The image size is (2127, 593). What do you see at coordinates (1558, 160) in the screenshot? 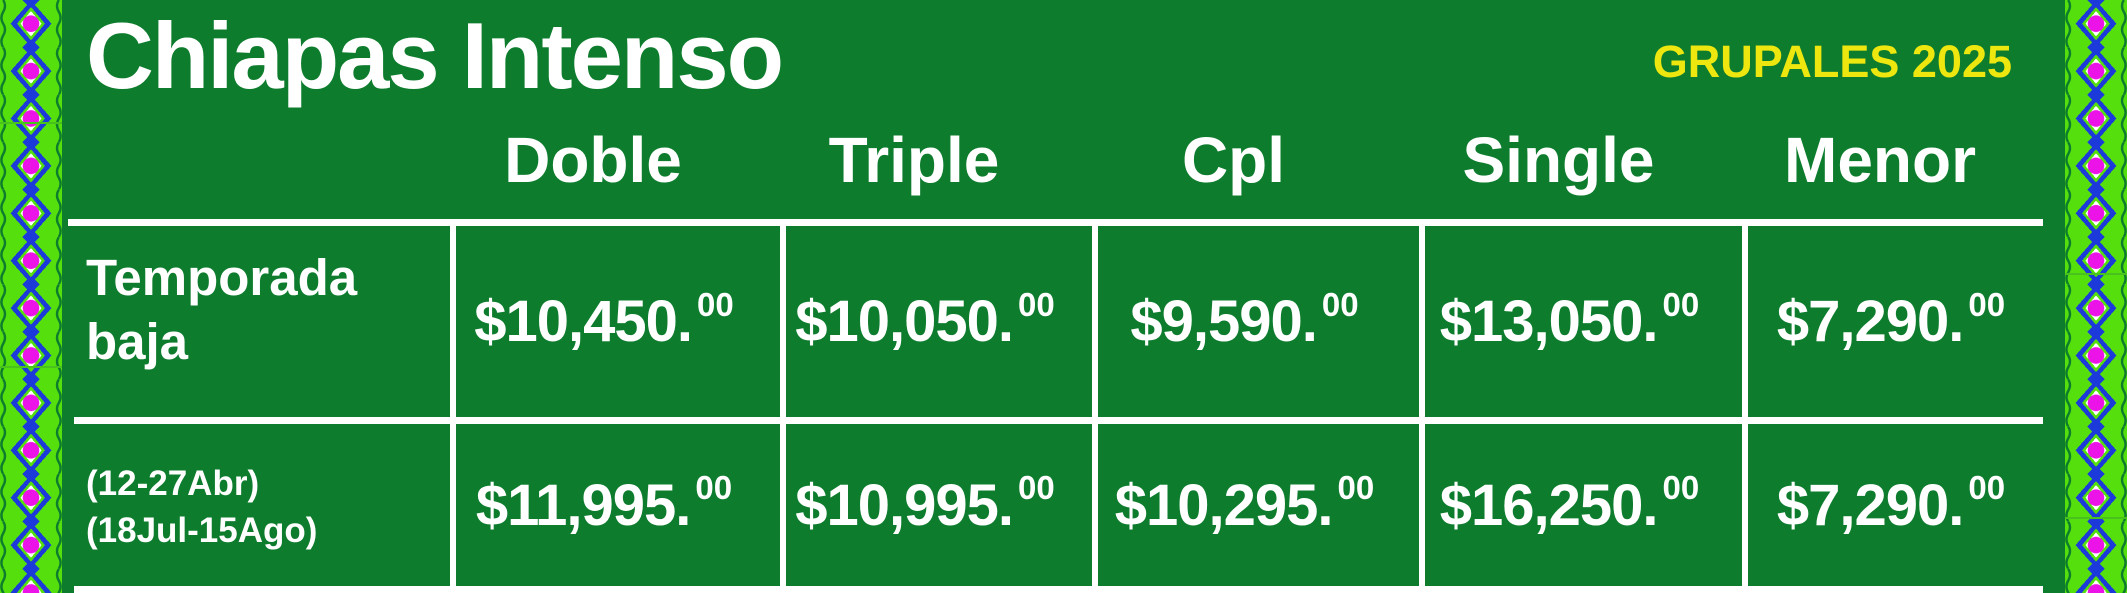
I see `column-header-single: Single` at bounding box center [1558, 160].